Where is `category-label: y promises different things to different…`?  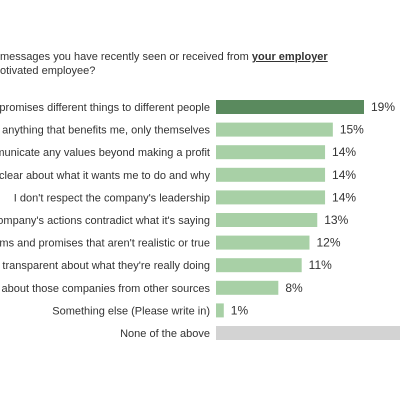
category-label: y promises different things to different… is located at coordinates (105, 108).